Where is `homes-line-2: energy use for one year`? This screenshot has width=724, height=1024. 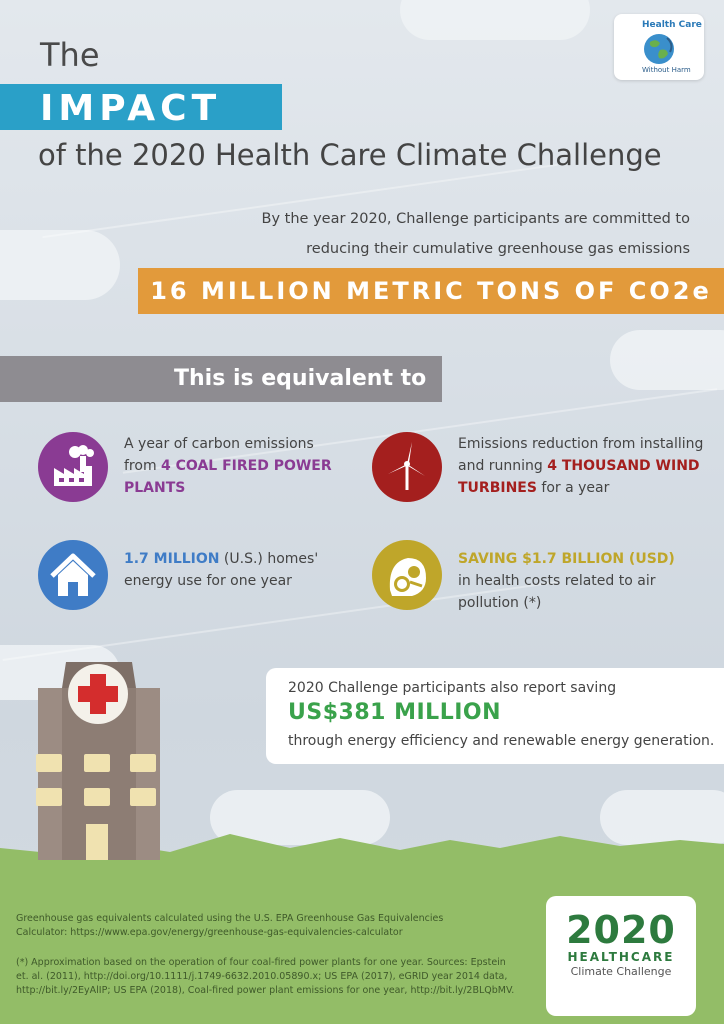 homes-line-2: energy use for one year is located at coordinates (208, 581).